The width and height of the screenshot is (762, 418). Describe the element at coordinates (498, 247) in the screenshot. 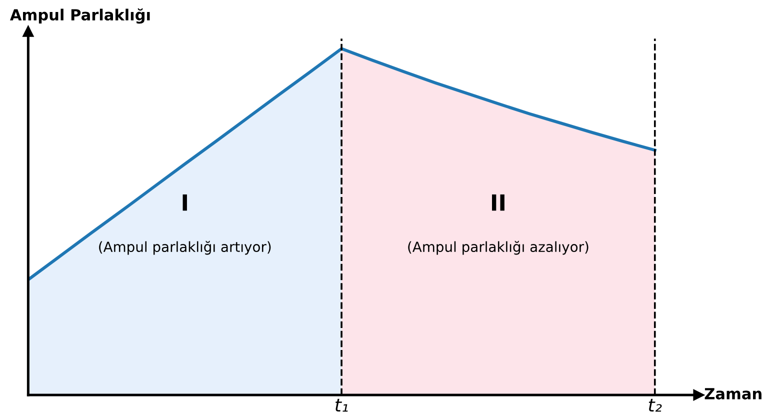

I see `annotation: (Ampul parlaklığı azalıyor)` at that location.